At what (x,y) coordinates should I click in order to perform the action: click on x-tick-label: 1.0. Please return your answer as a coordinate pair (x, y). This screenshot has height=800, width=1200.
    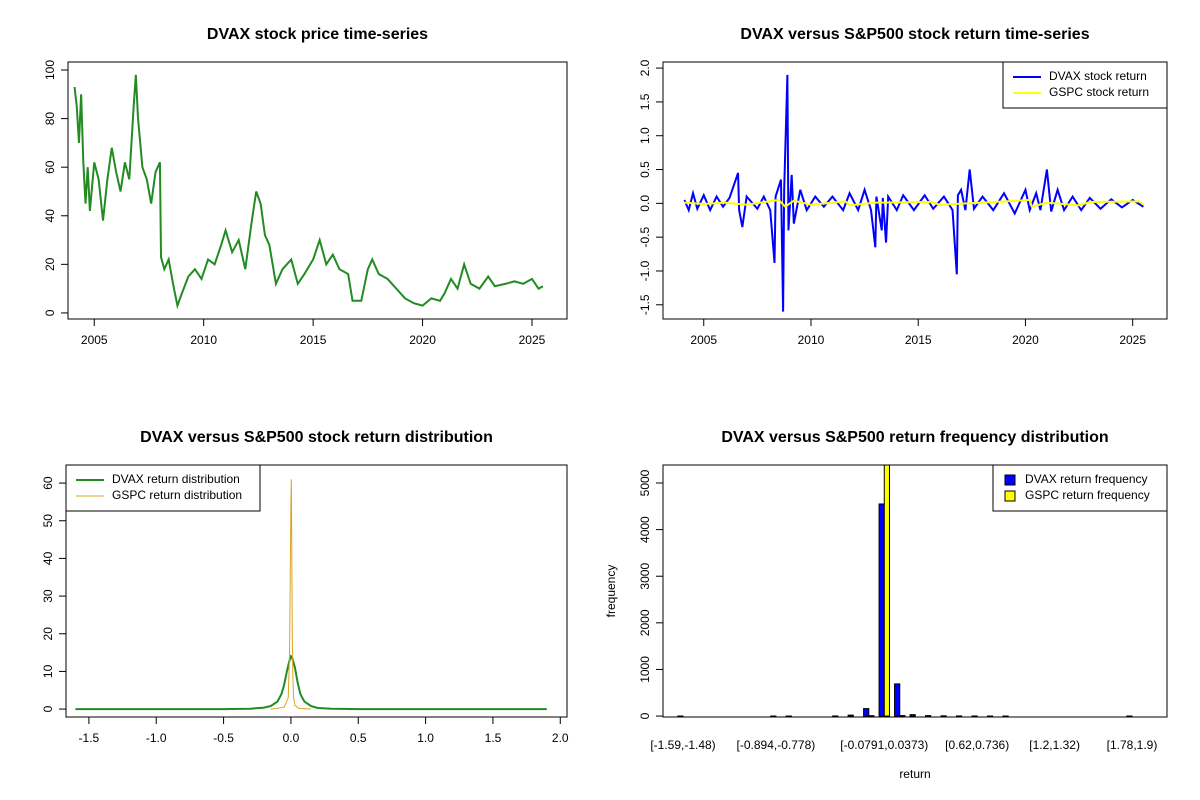
    Looking at the image, I should click on (425, 738).